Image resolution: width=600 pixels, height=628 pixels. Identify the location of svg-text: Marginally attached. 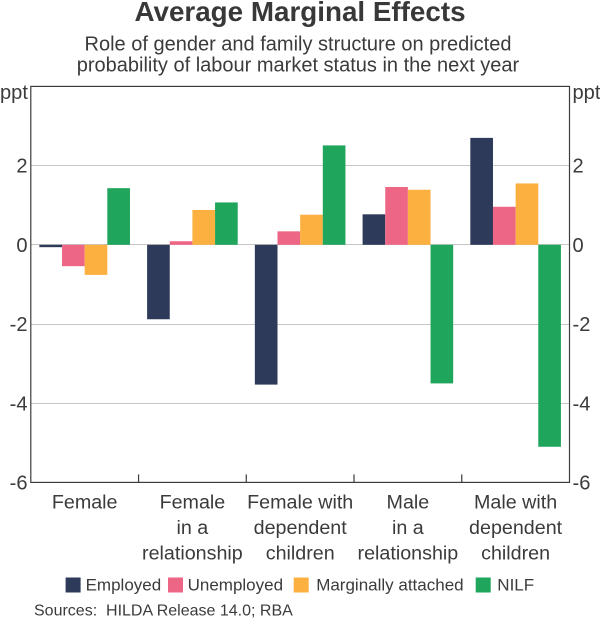
(389, 585).